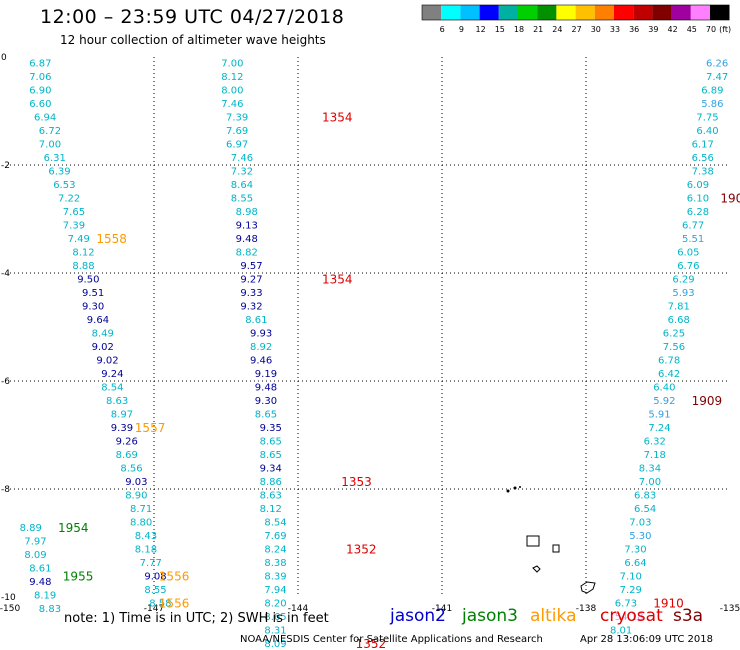  Describe the element at coordinates (155, 590) in the screenshot. I see `wave-height-value: 8.55` at that location.